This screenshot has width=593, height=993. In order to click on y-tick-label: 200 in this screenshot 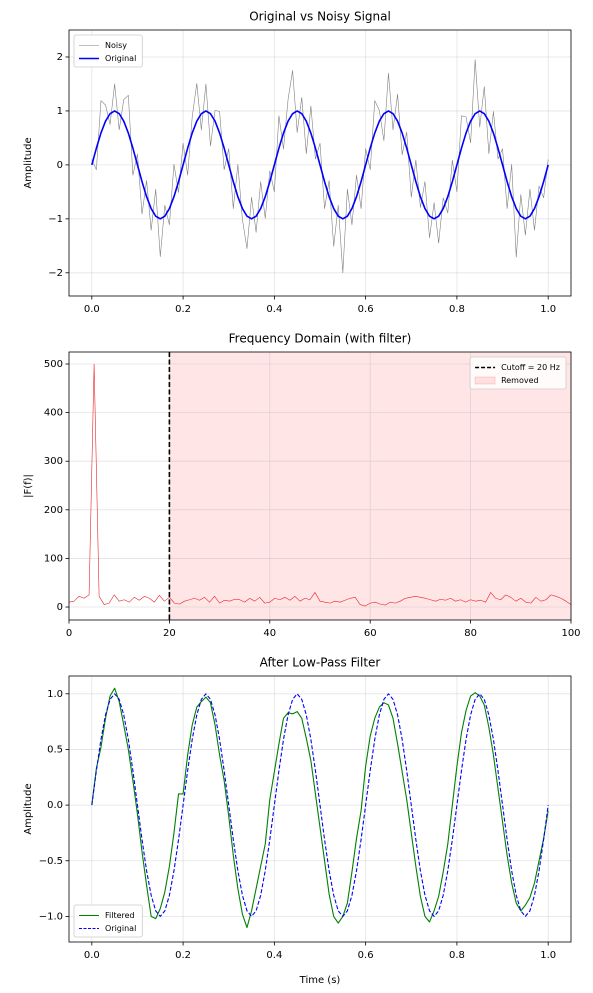, I will do `click(53, 510)`.